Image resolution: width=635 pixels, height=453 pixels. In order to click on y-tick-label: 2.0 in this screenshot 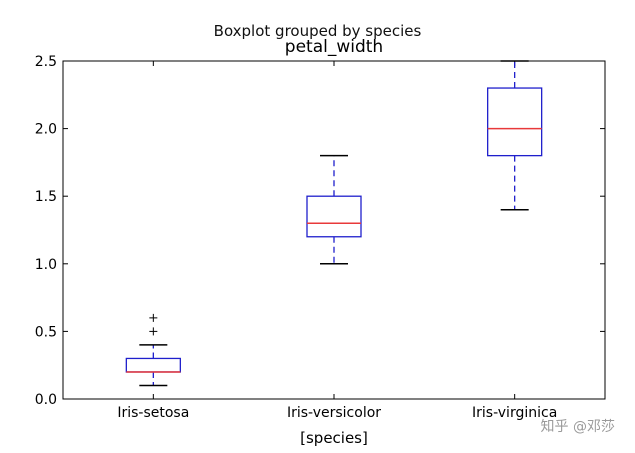, I will do `click(46, 130)`.